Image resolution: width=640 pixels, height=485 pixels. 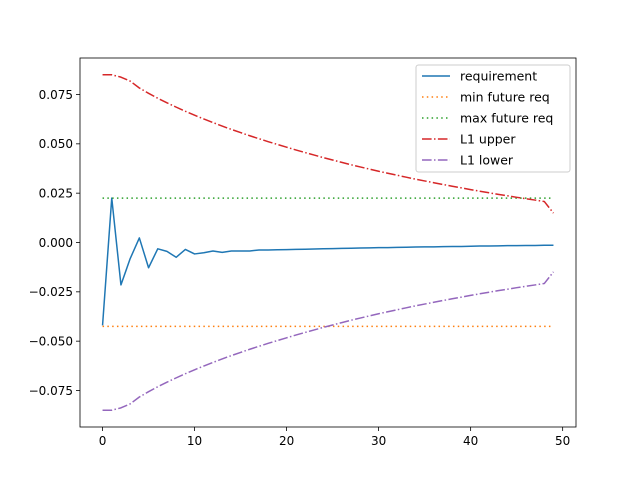 I want to click on legend-label-max-future-req: max future req, so click(x=506, y=118).